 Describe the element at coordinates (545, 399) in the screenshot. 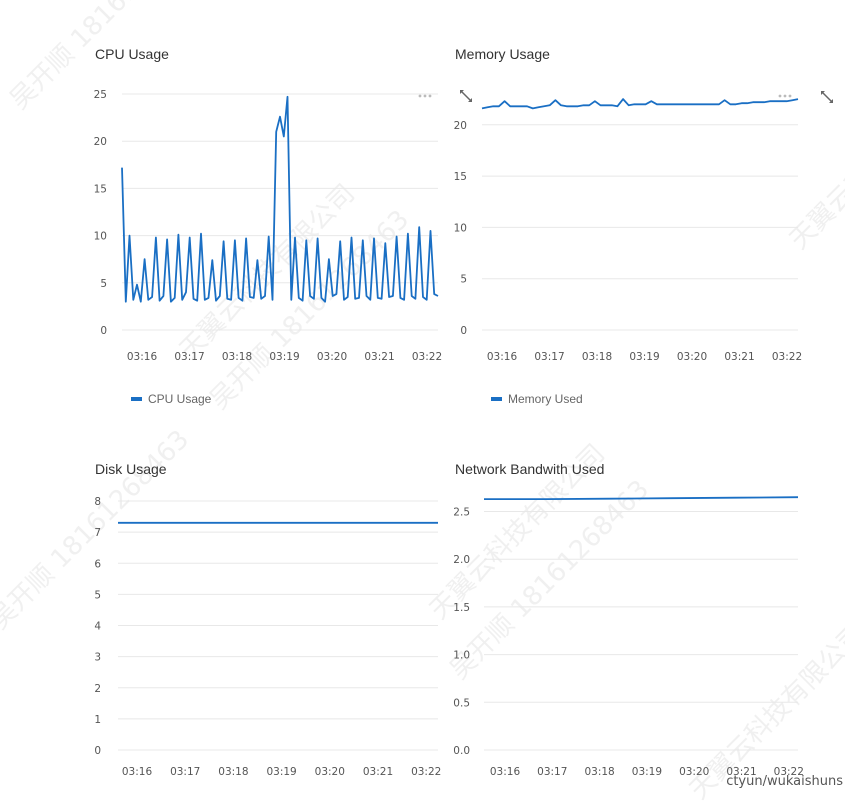

I see `legend-label: Memory Used` at that location.